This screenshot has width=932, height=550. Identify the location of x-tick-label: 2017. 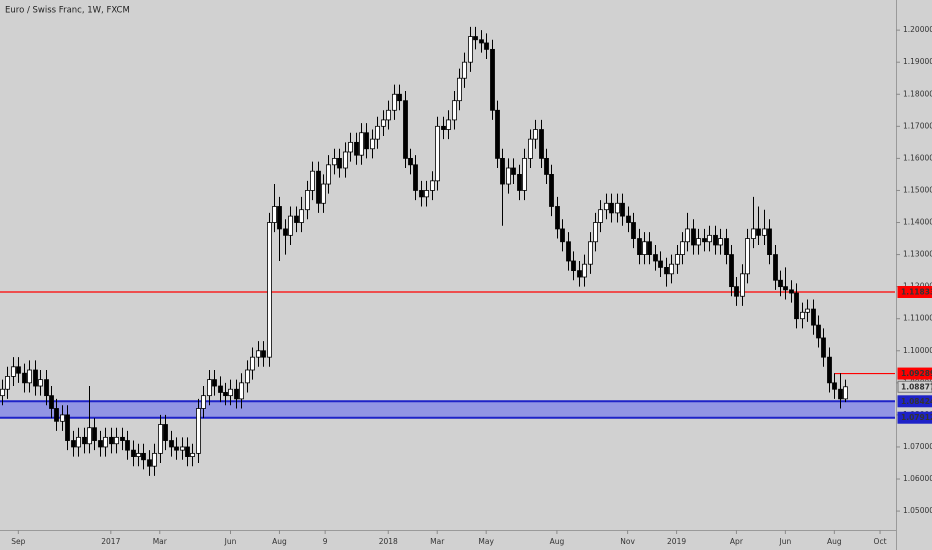
(110, 541).